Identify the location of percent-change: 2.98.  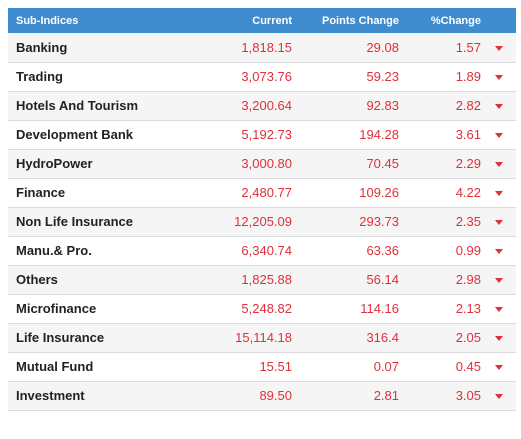
(444, 280).